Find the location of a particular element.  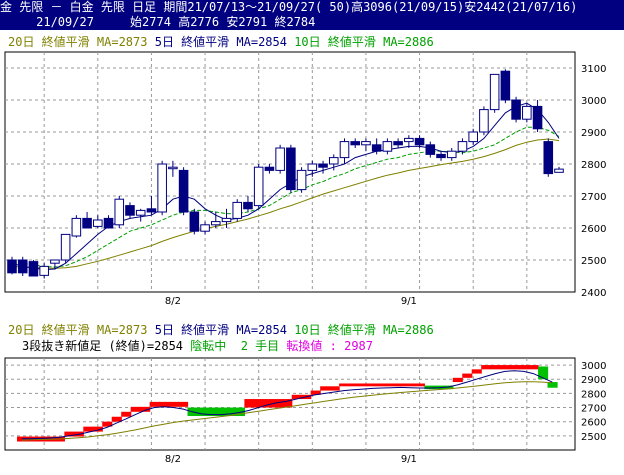

upper-y-tick-label: 2800 is located at coordinates (593, 165).